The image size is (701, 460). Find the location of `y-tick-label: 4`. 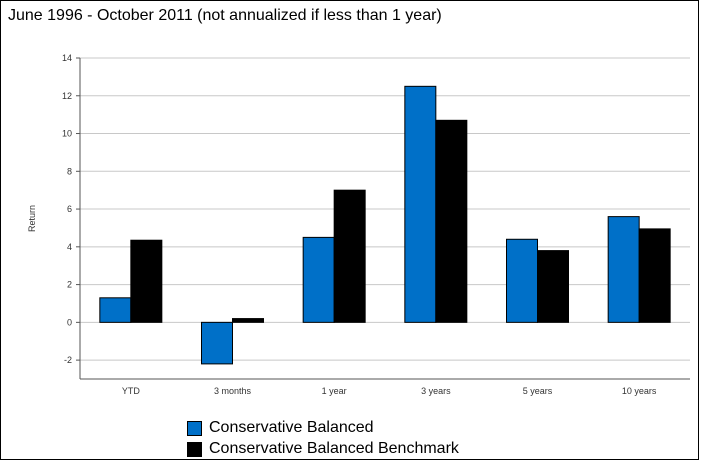

y-tick-label: 4 is located at coordinates (69, 247).